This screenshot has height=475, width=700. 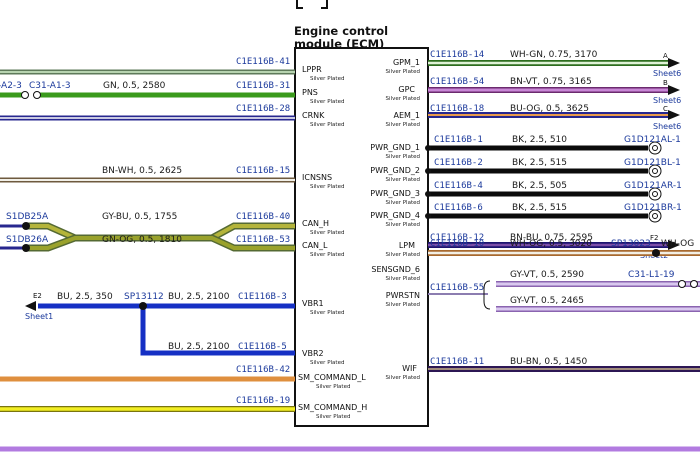 I want to click on ground-label: G1D121AL-1, so click(x=652, y=140).